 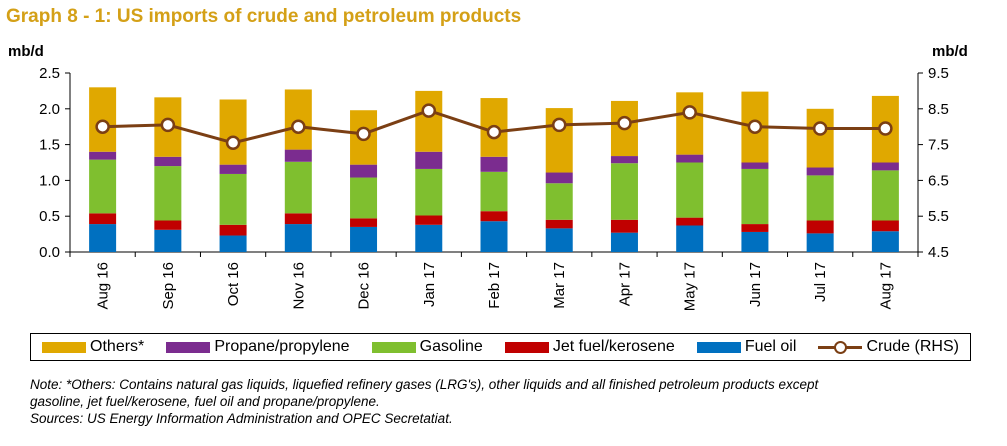 I want to click on legend-label-propane: Propane/propylene, so click(x=282, y=346).